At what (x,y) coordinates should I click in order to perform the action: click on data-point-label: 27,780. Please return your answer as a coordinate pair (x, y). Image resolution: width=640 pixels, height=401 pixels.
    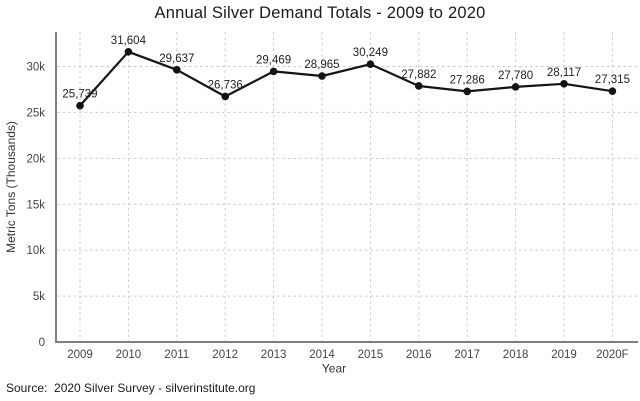
    Looking at the image, I should click on (515, 76).